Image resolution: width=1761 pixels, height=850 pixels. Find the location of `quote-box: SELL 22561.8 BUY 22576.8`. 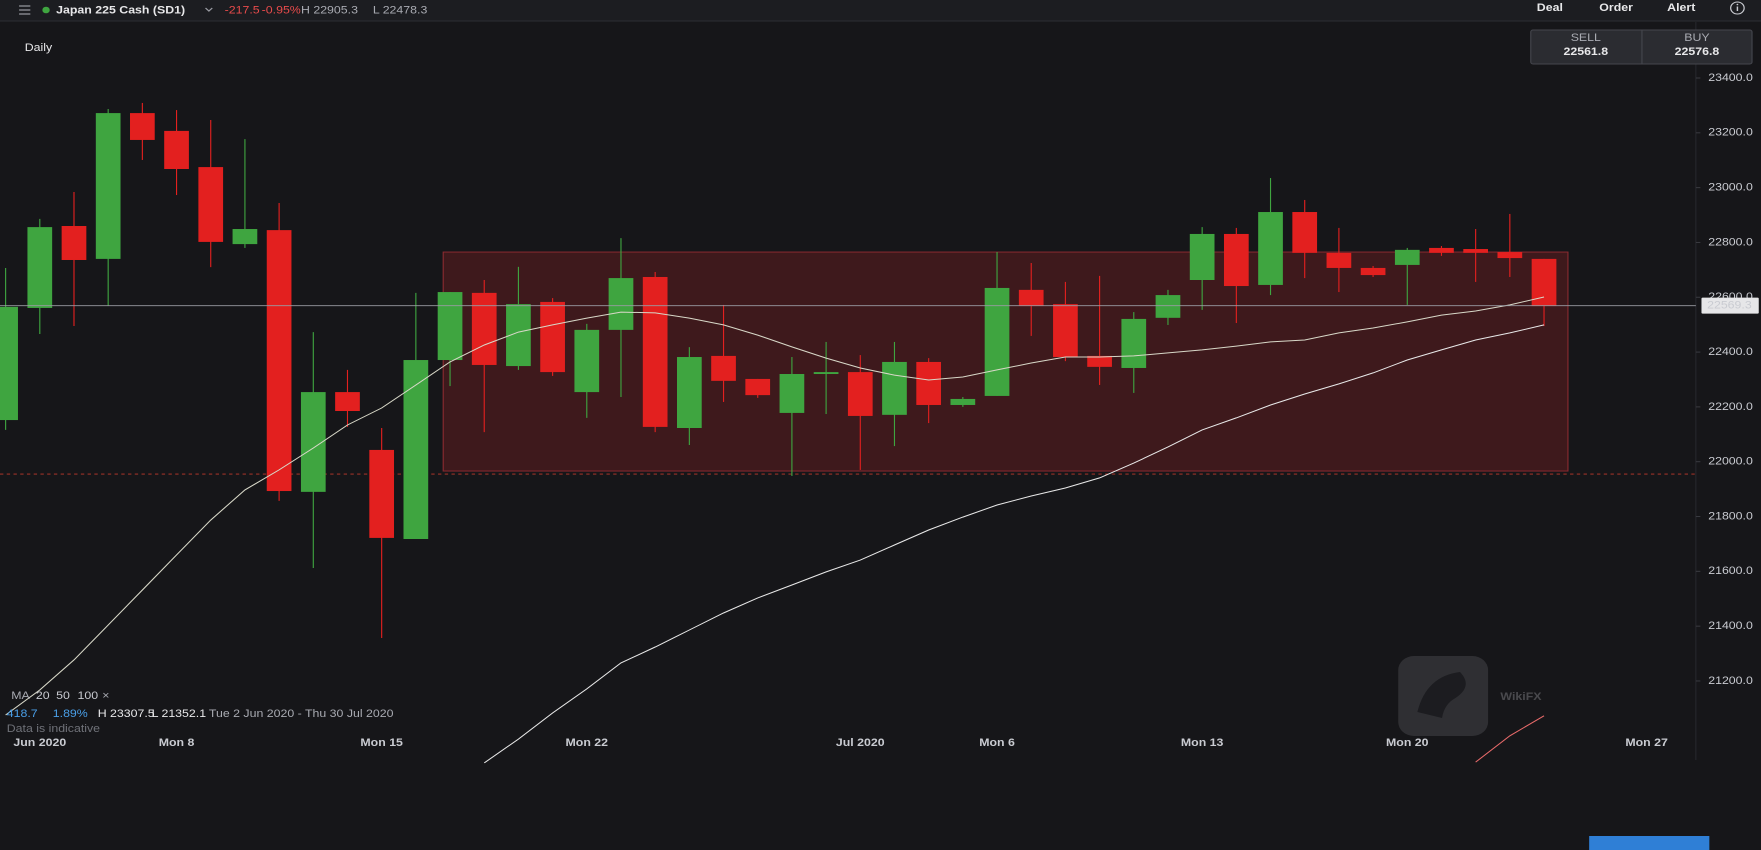

quote-box: SELL 22561.8 BUY 22576.8 is located at coordinates (1641, 47).